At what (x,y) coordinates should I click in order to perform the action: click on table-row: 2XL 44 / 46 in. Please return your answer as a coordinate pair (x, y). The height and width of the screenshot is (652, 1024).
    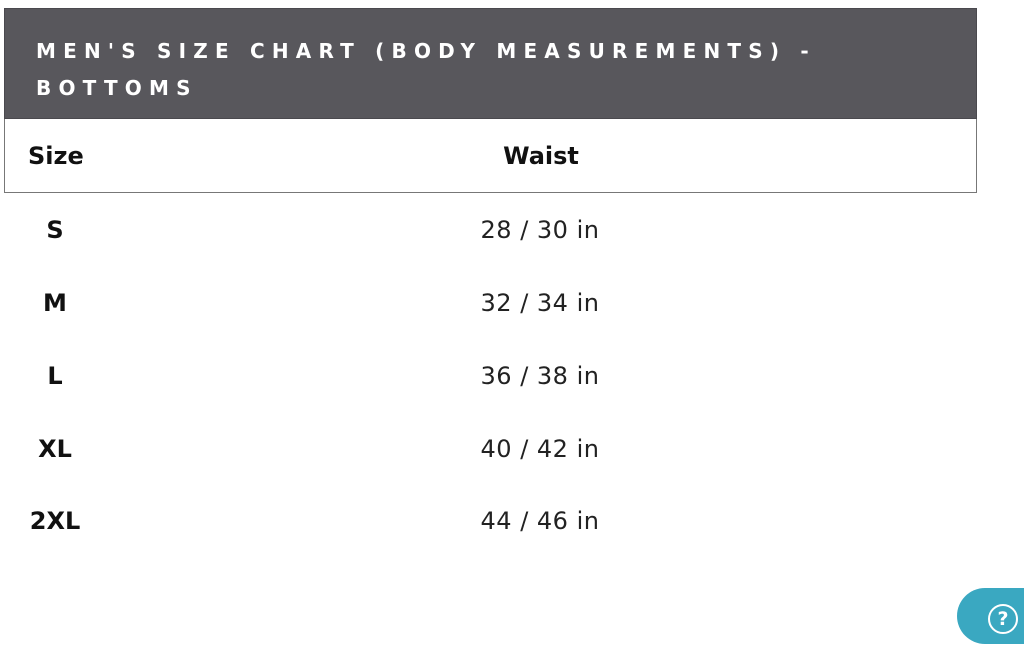
    Looking at the image, I should click on (490, 521).